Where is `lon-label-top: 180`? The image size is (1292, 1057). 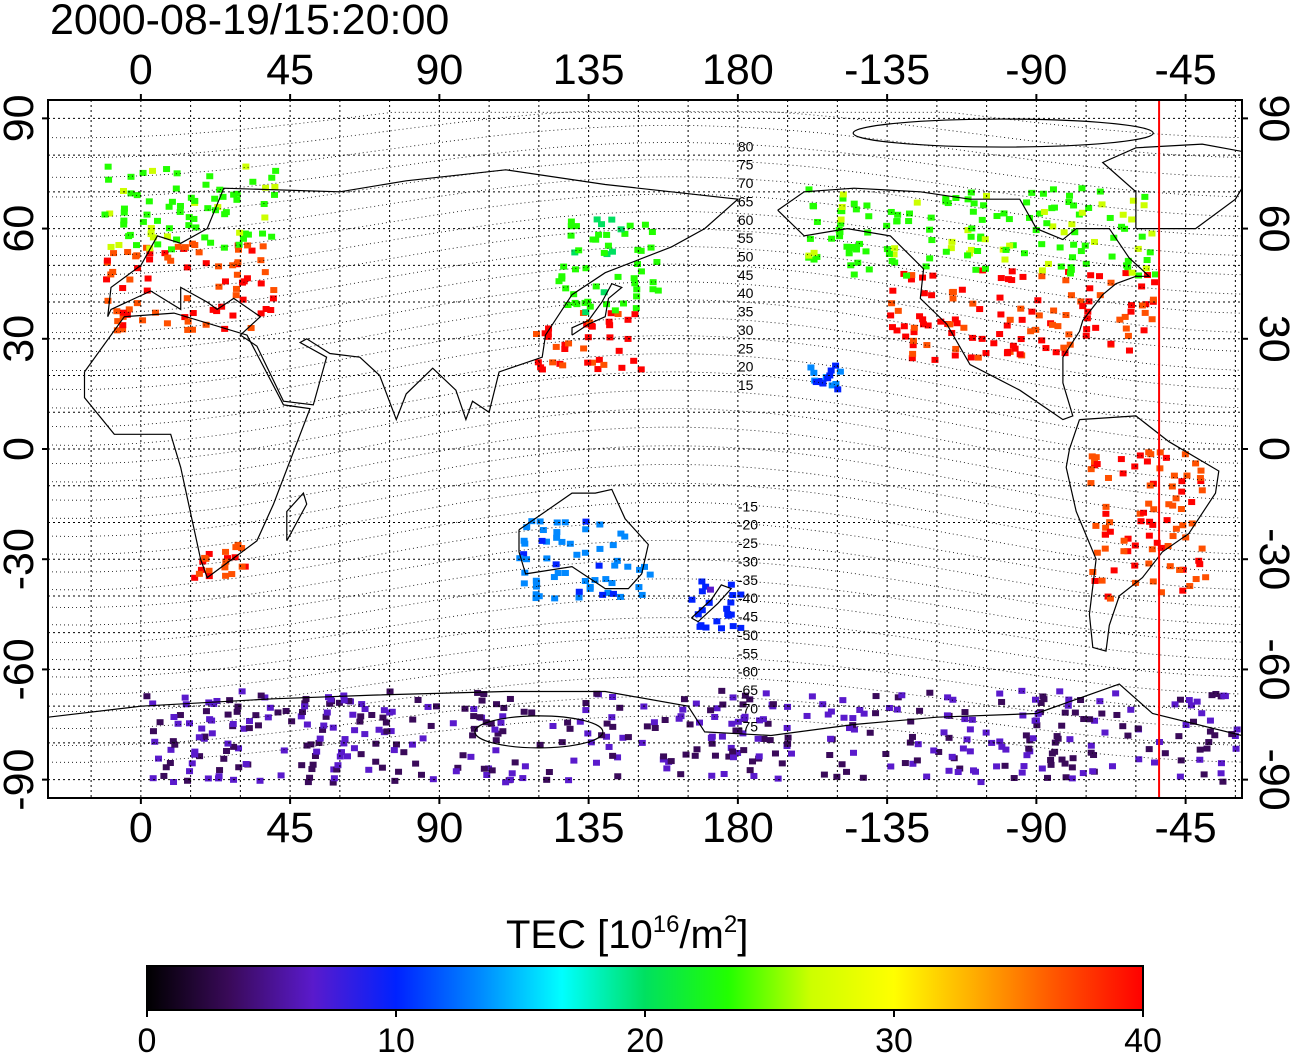 lon-label-top: 180 is located at coordinates (738, 70).